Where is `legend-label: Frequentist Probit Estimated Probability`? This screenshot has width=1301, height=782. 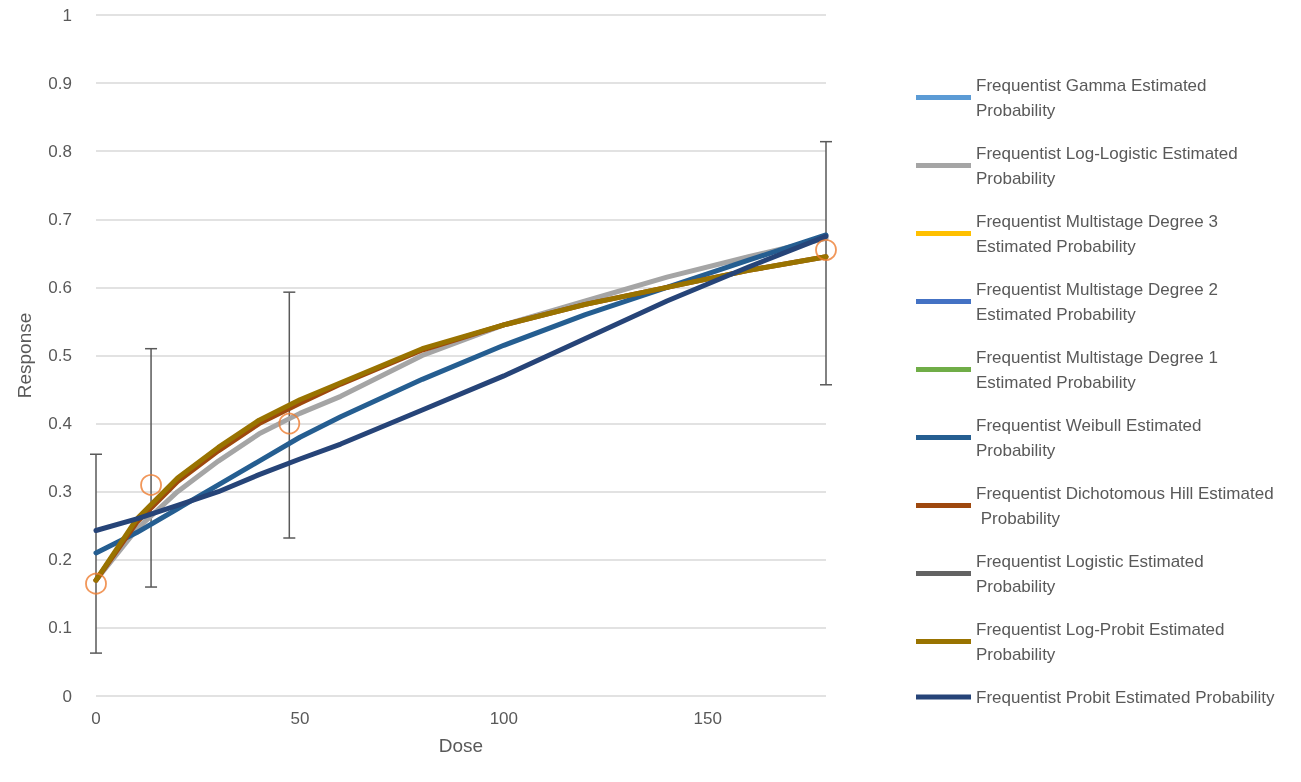
legend-label: Frequentist Probit Estimated Probability is located at coordinates (1126, 697).